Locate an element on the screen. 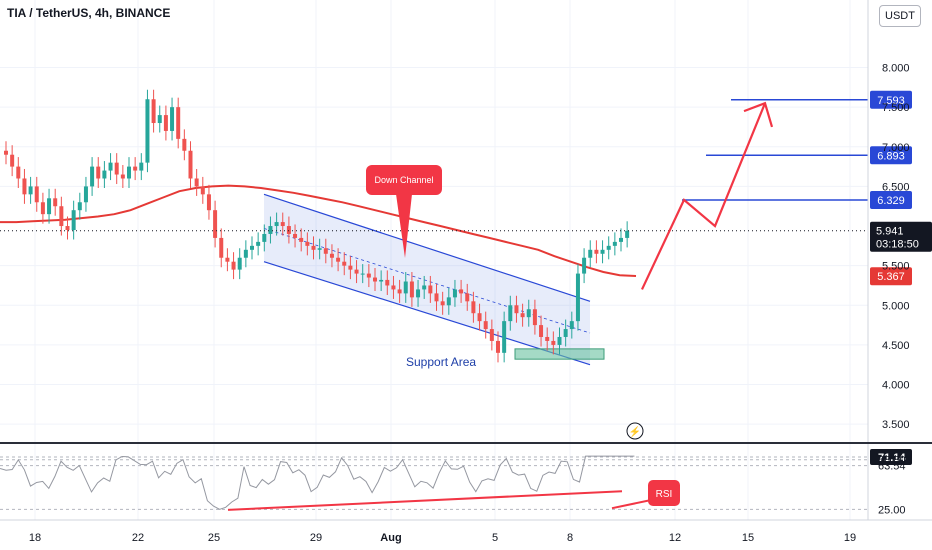  price-tick-label: 5.500 is located at coordinates (896, 267).